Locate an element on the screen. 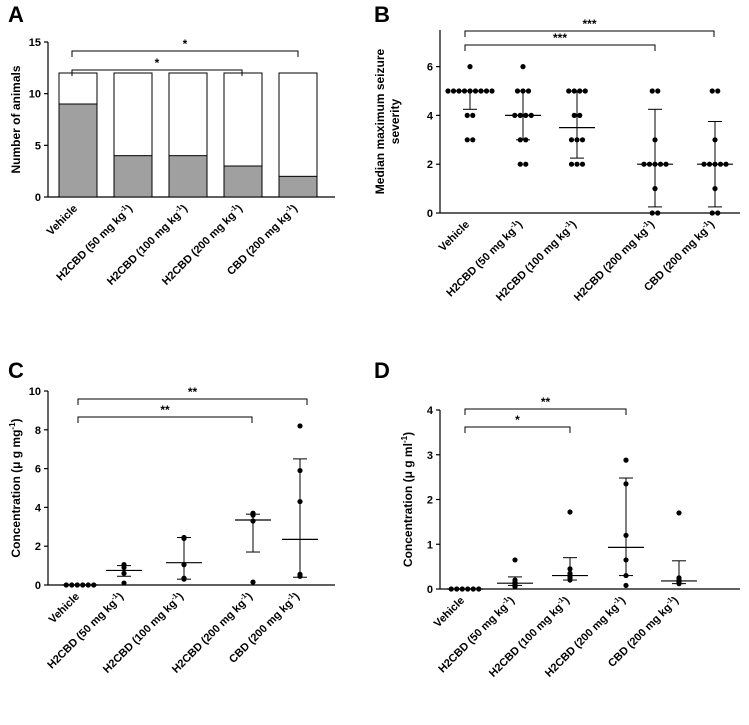  y-axis-title-line1: Median maximum seizure is located at coordinates (380, 121).